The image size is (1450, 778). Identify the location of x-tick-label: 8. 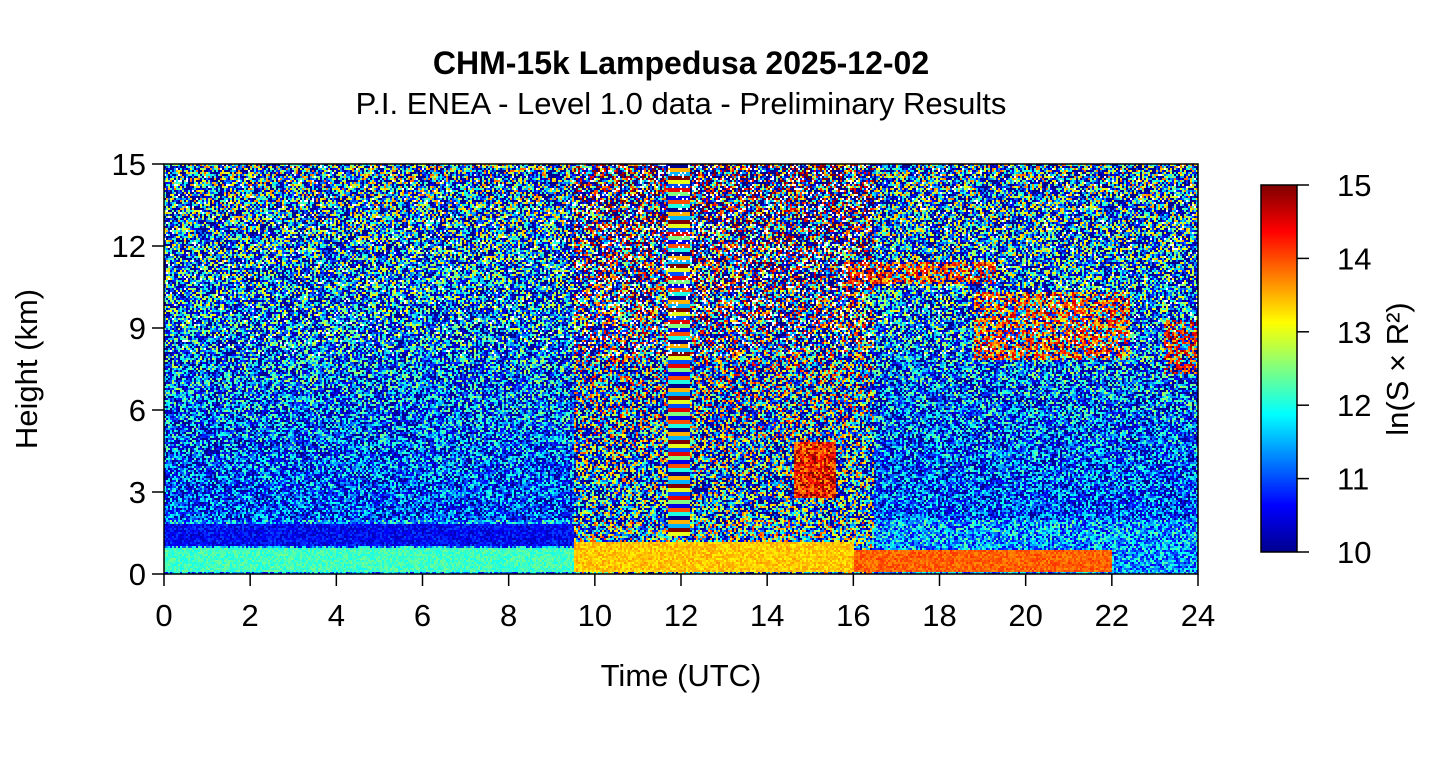
(508, 615).